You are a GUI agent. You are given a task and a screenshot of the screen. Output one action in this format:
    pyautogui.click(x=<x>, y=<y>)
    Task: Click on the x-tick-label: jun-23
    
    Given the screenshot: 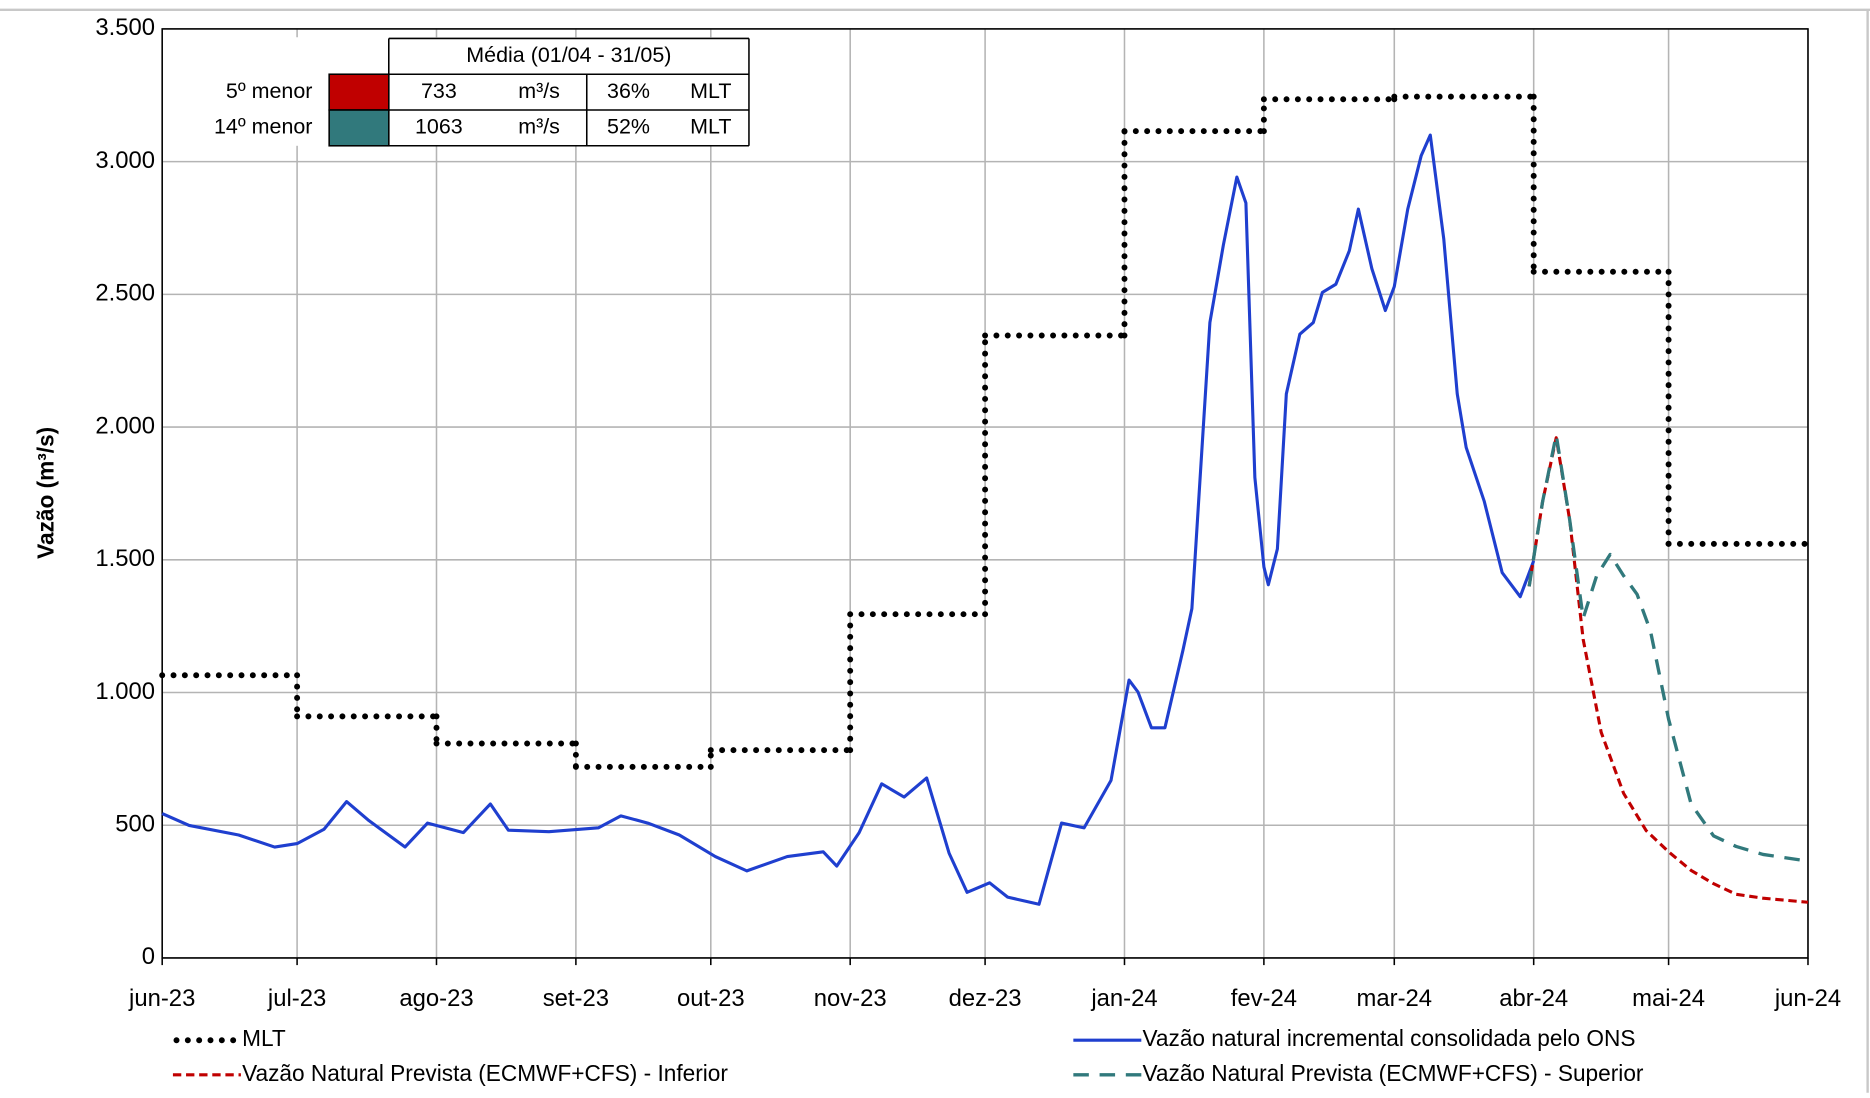 What is the action you would take?
    pyautogui.click(x=161, y=998)
    